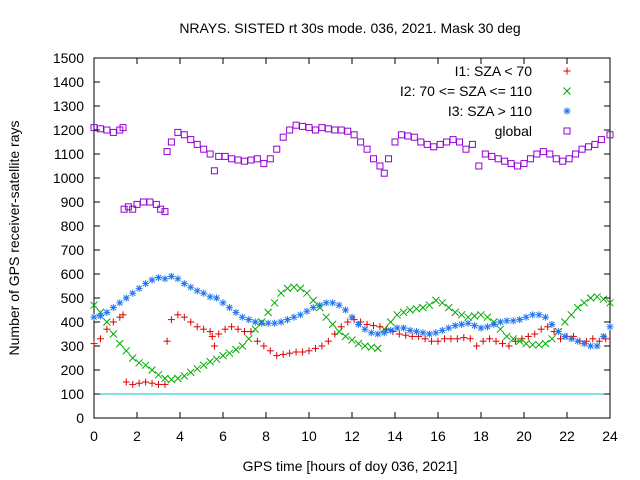  Describe the element at coordinates (68, 82) in the screenshot. I see `y-tick-label: 1400` at that location.